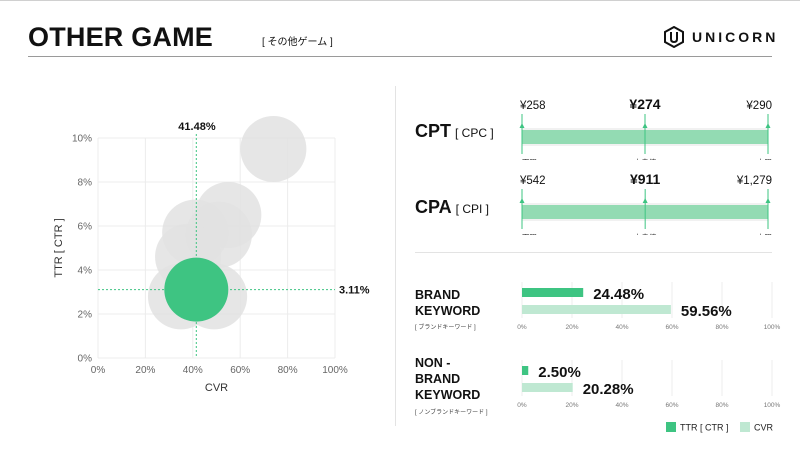 The width and height of the screenshot is (800, 450). What do you see at coordinates (525, 370) in the screenshot?
I see `nonbrand-bar-ttr` at bounding box center [525, 370].